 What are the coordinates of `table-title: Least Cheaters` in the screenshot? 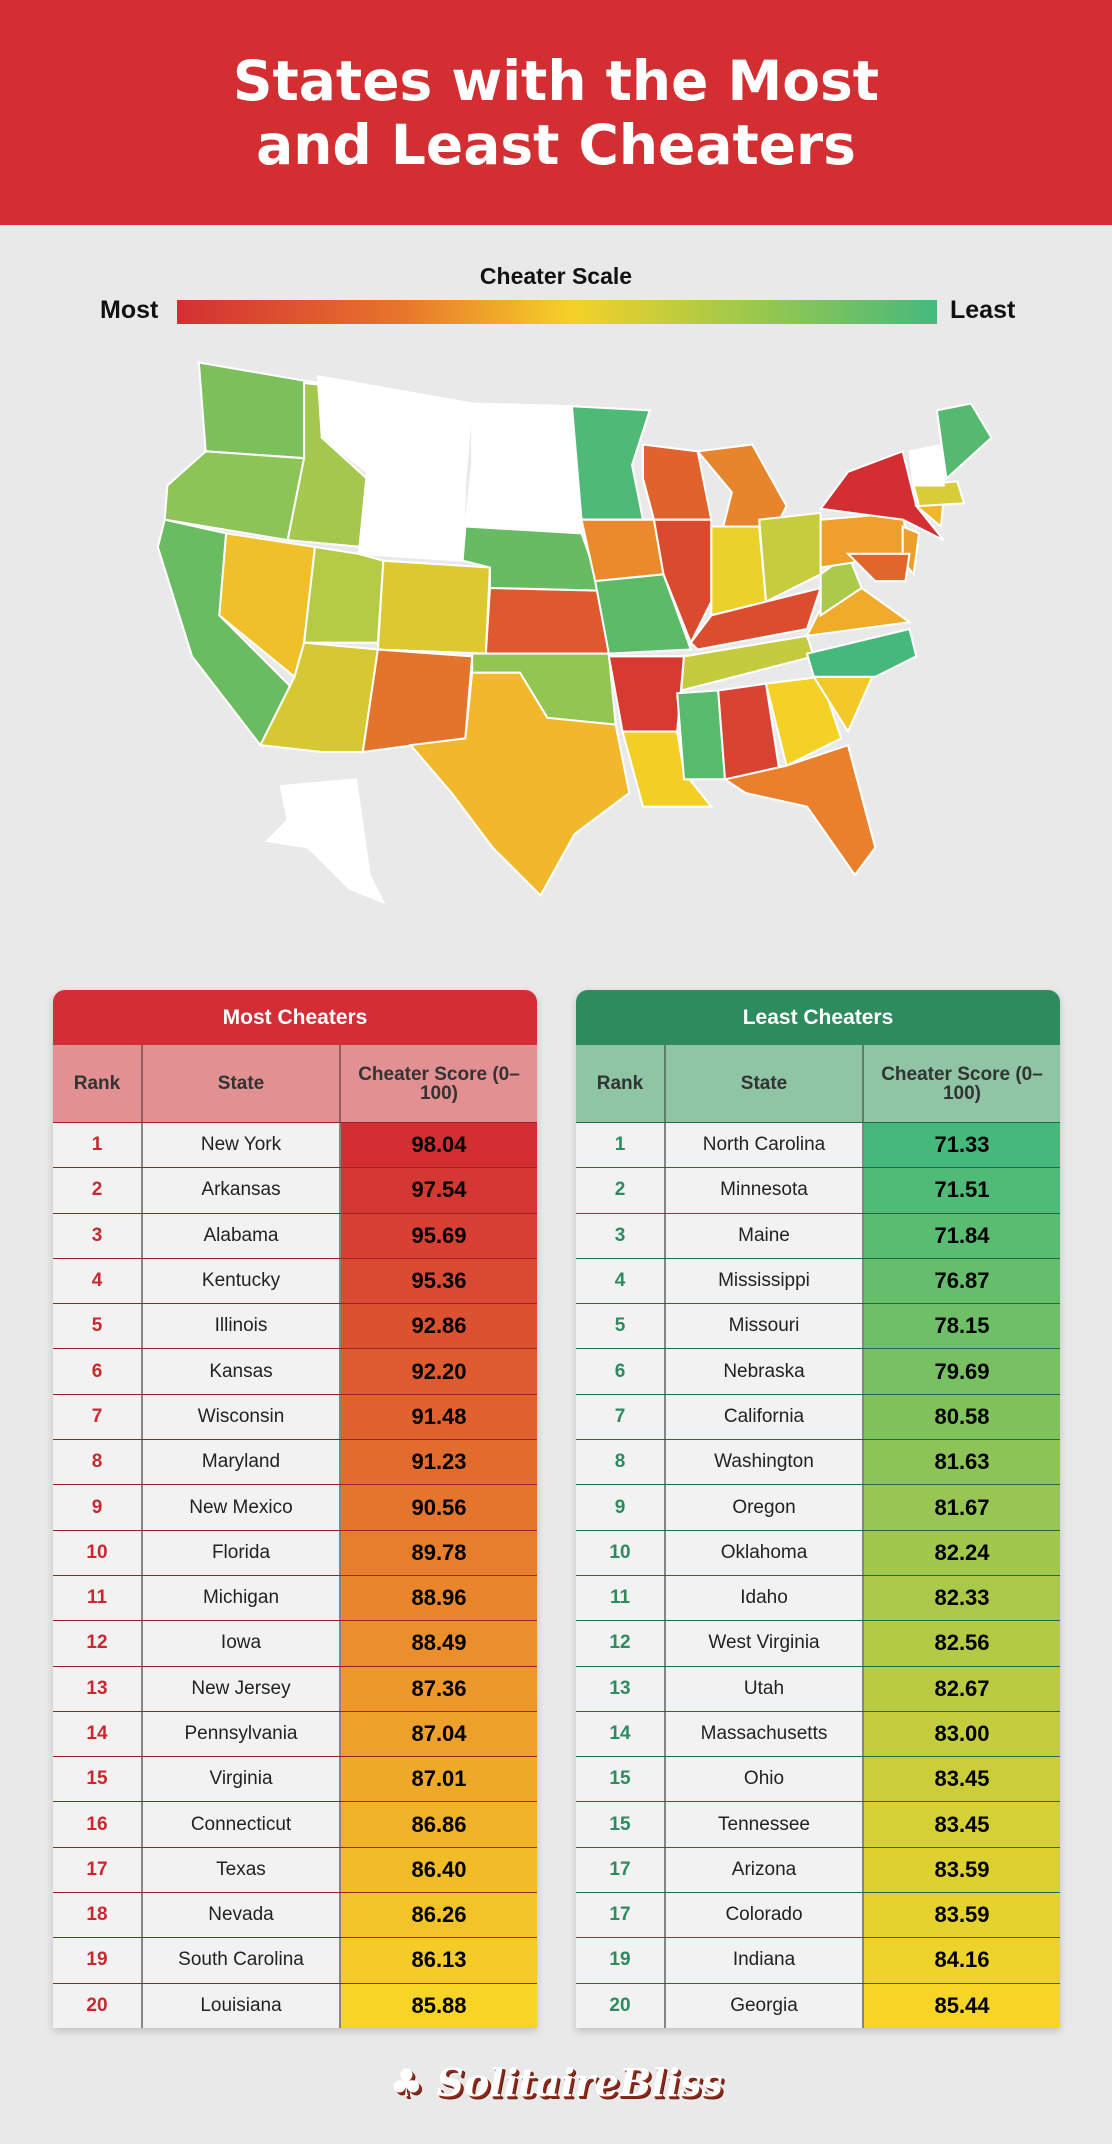 It's located at (818, 1017).